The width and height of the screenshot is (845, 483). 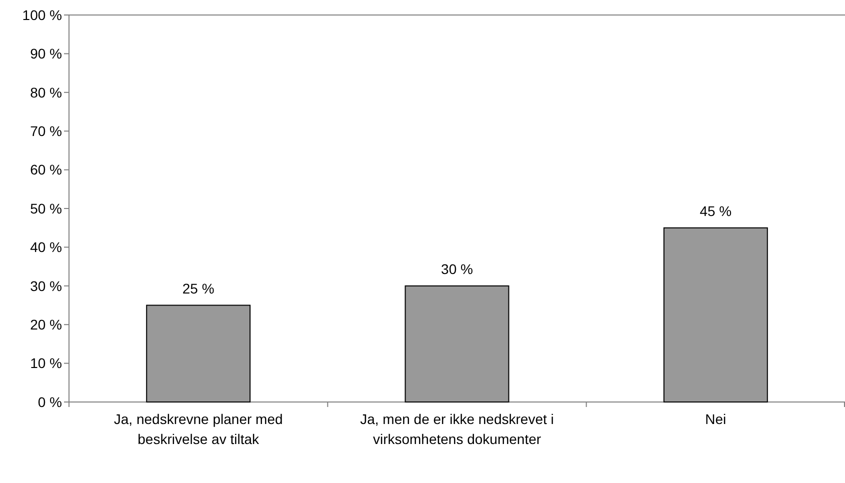 What do you see at coordinates (198, 288) in the screenshot?
I see `data-label: 25 %` at bounding box center [198, 288].